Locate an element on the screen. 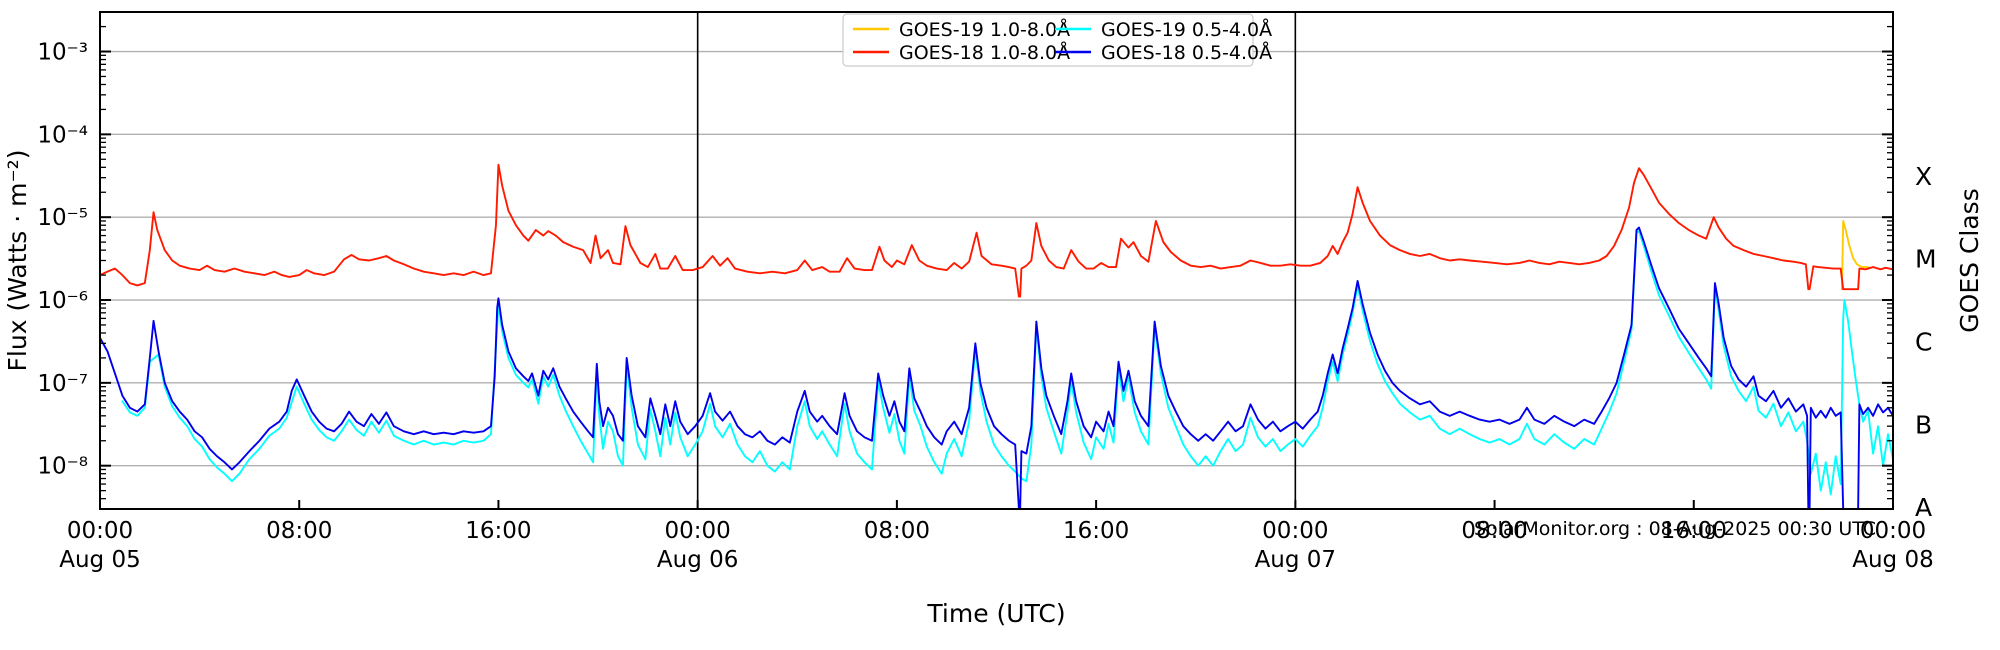  legend-label: GOES-18 1.0-8.0Å is located at coordinates (984, 52).